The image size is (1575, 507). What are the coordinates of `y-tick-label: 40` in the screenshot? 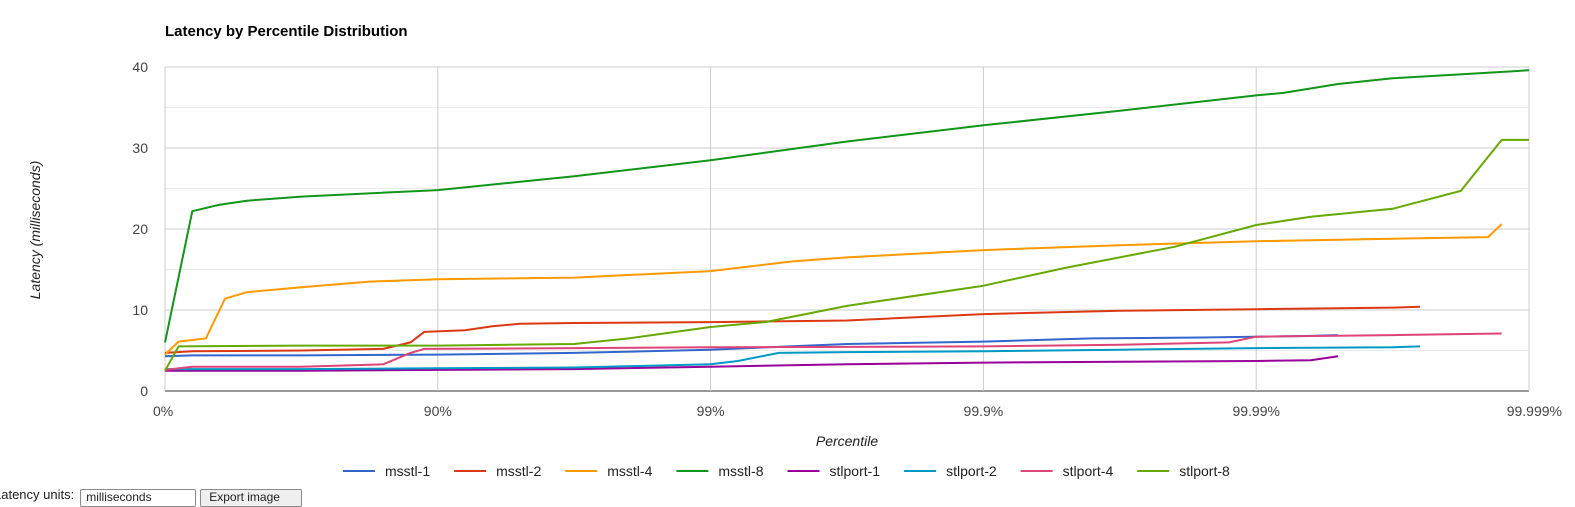 It's located at (140, 67).